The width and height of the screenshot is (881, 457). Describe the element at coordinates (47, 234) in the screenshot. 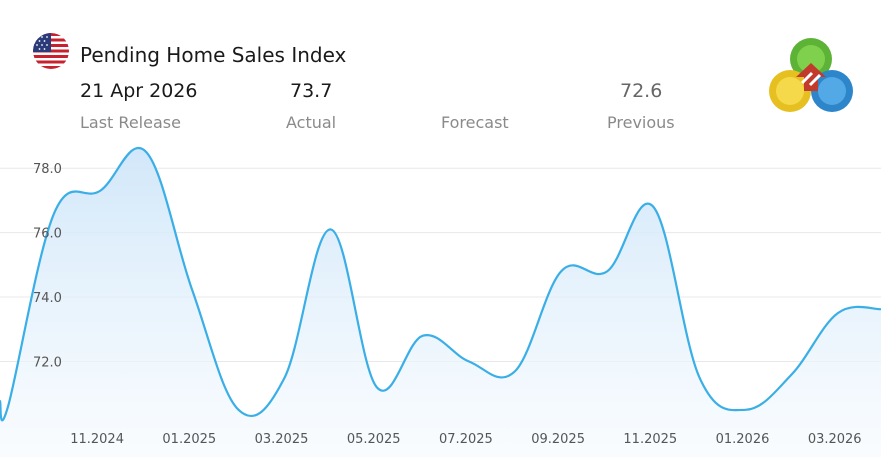

I see `y-tick-label: 76.0` at that location.